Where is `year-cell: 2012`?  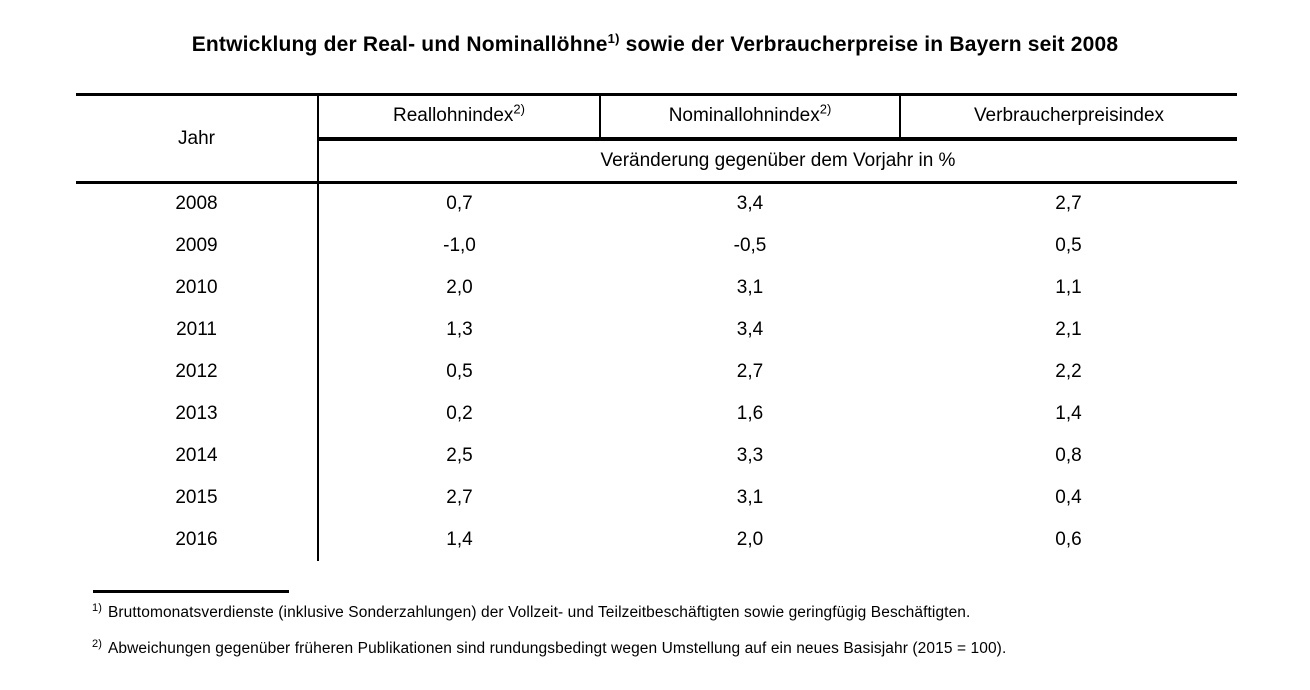 year-cell: 2012 is located at coordinates (196, 371).